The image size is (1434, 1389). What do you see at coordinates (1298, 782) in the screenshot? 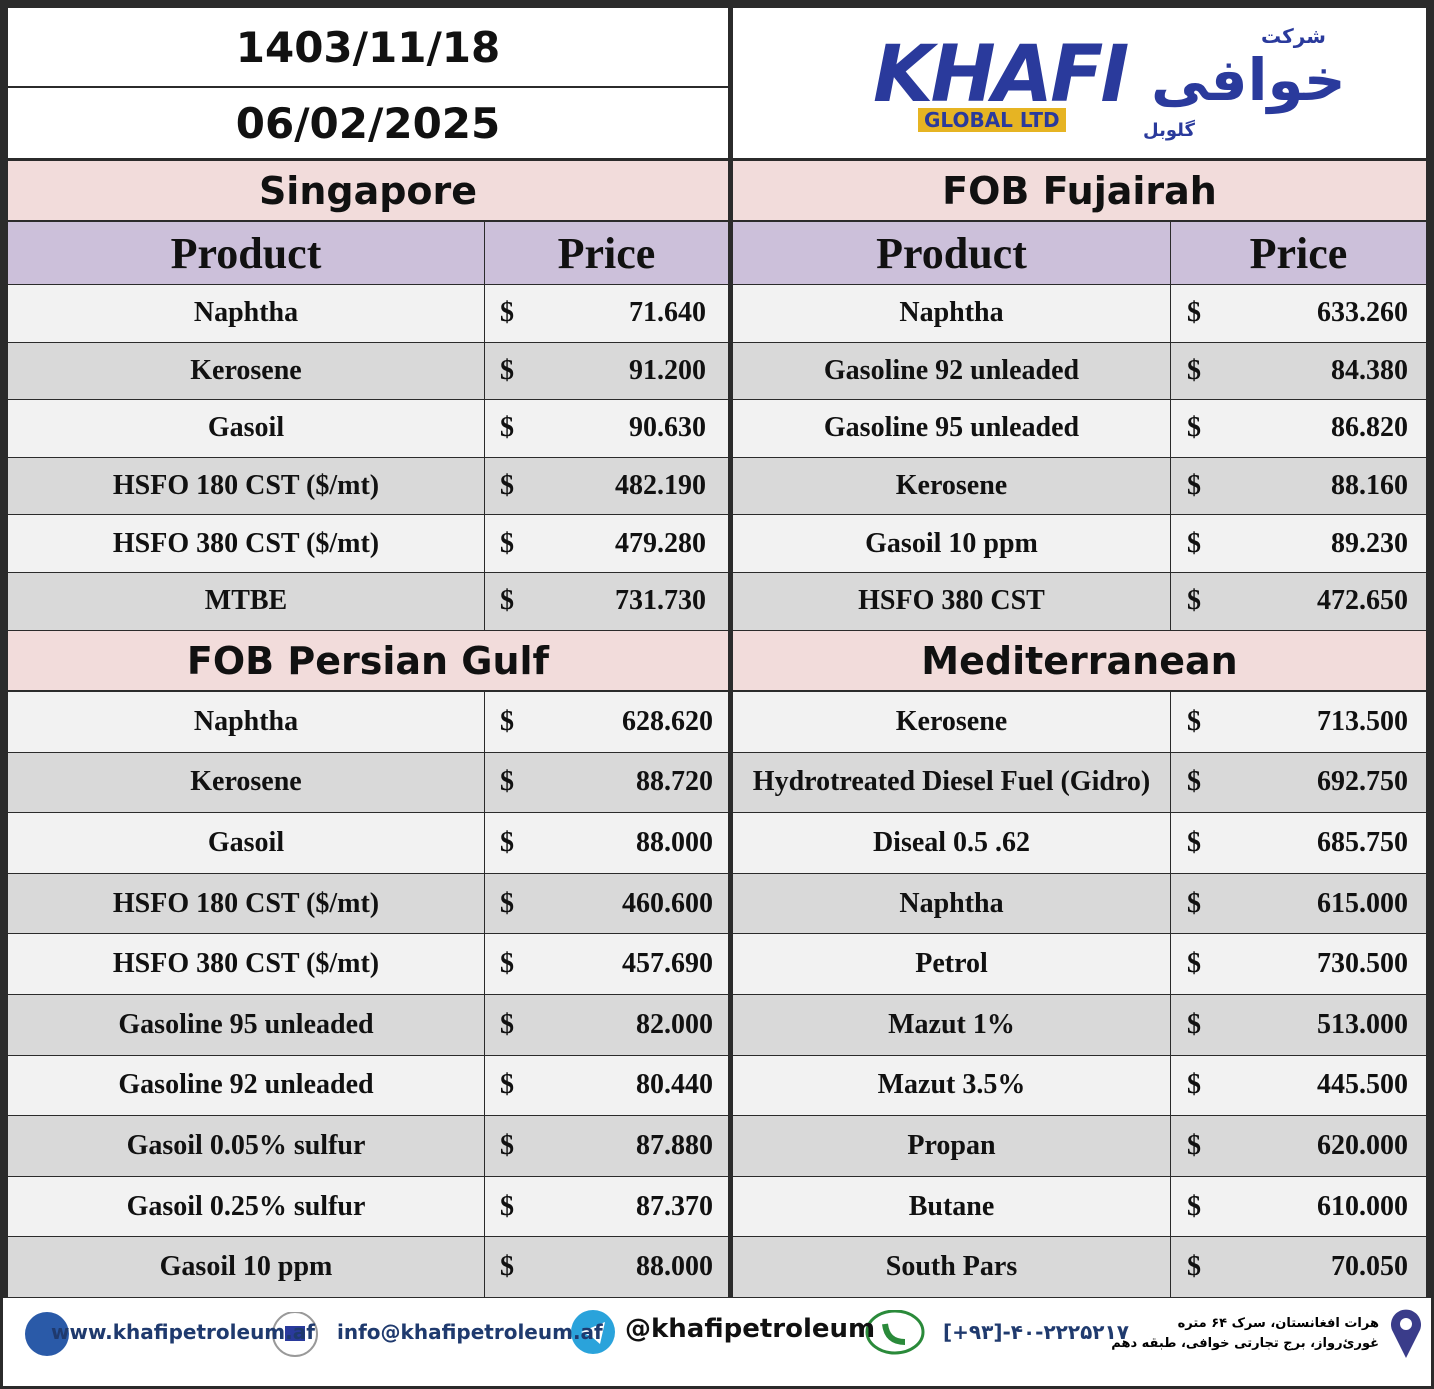
I see `price-cell: $692.750` at bounding box center [1298, 782].